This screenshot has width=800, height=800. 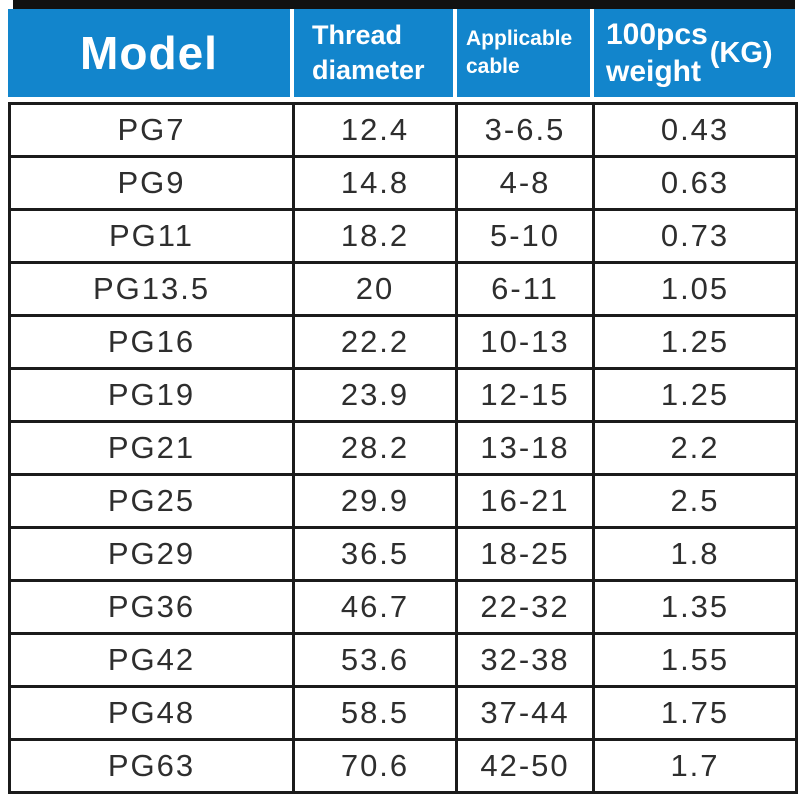 What do you see at coordinates (741, 52) in the screenshot?
I see `header-weight-unit: (KG)` at bounding box center [741, 52].